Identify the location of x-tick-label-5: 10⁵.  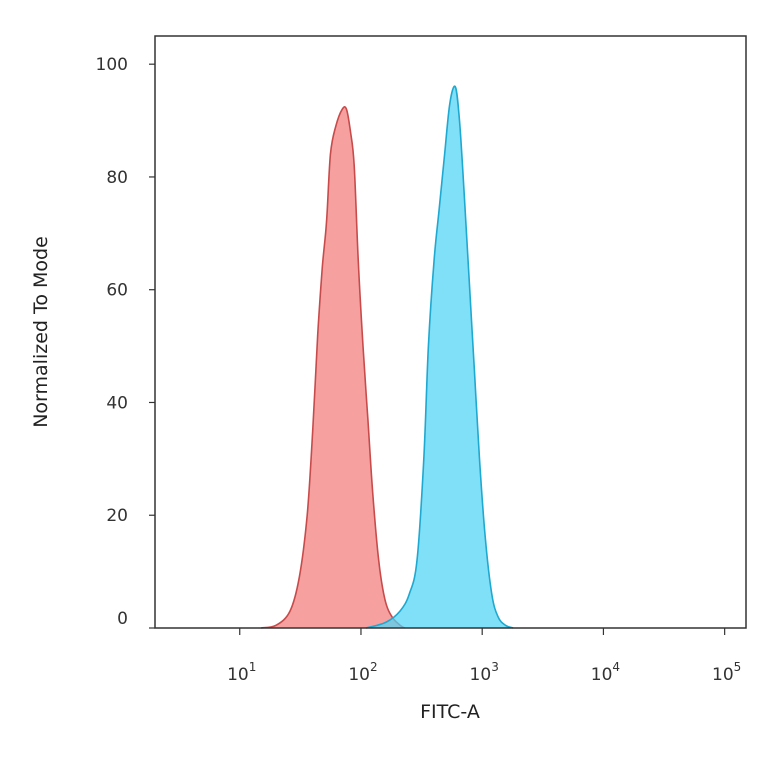
(726, 672).